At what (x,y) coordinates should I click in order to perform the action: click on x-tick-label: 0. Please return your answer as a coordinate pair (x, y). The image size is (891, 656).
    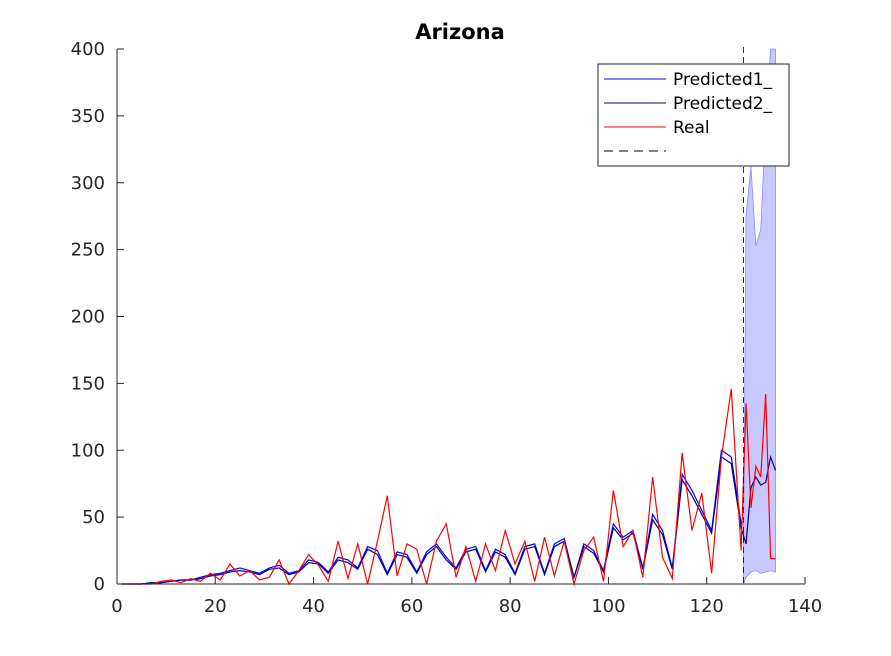
    Looking at the image, I should click on (116, 606).